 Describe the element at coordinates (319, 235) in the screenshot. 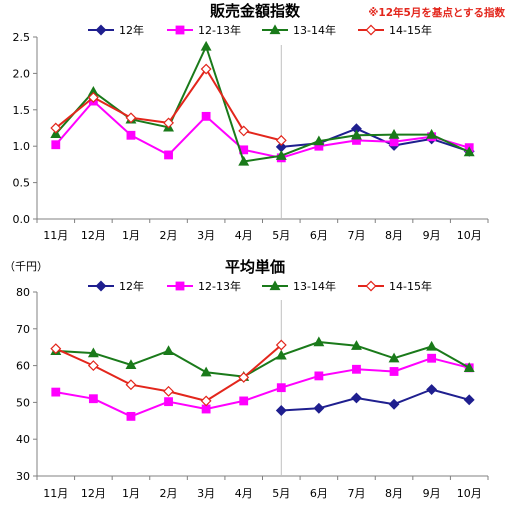

I see `x-tick-label: 6月` at that location.